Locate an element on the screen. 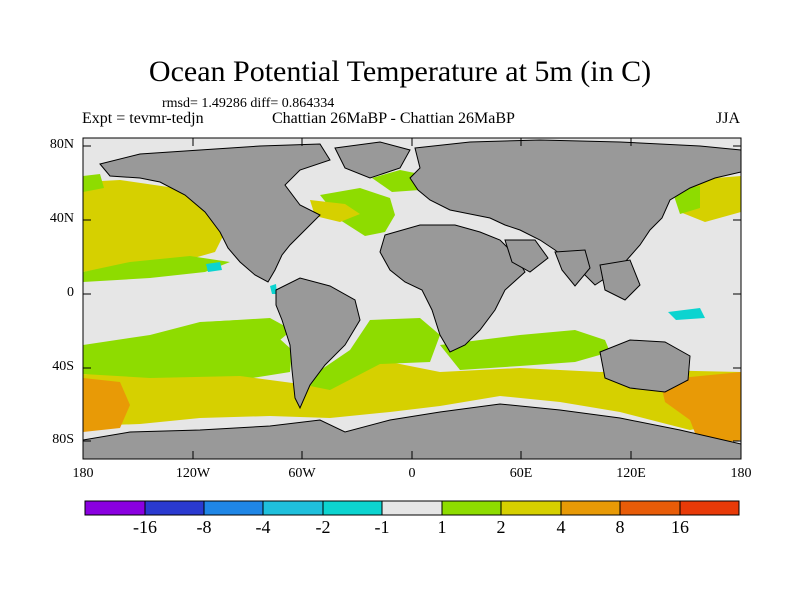 The width and height of the screenshot is (800, 600). experiment-label: Expt = tevmr-tedjn is located at coordinates (143, 118).